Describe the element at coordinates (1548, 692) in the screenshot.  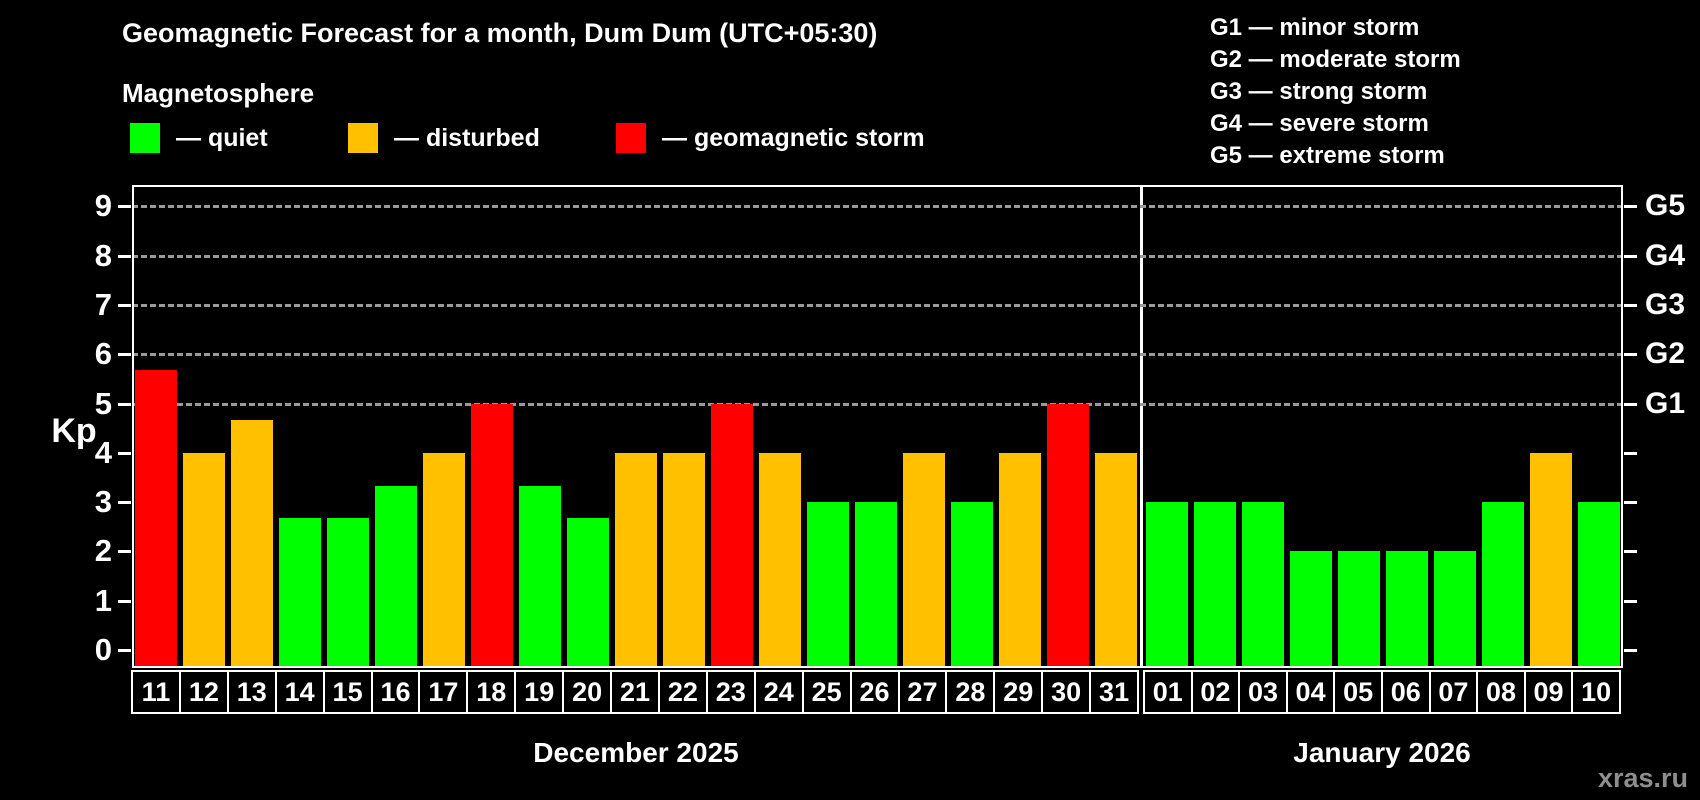
I see `day-label-jan-09: 09` at that location.